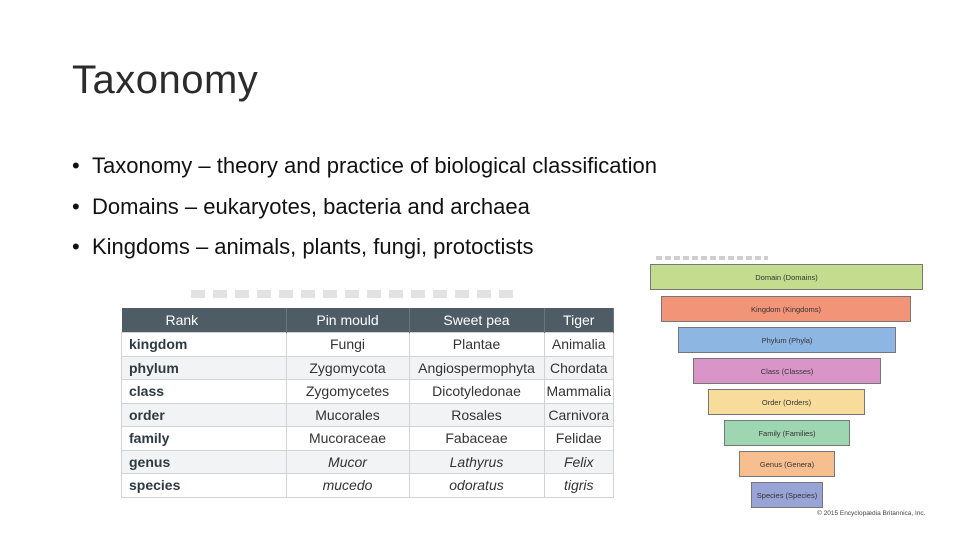 This screenshot has height=540, width=960. Describe the element at coordinates (347, 461) in the screenshot. I see `table-cell: Mucor` at that location.